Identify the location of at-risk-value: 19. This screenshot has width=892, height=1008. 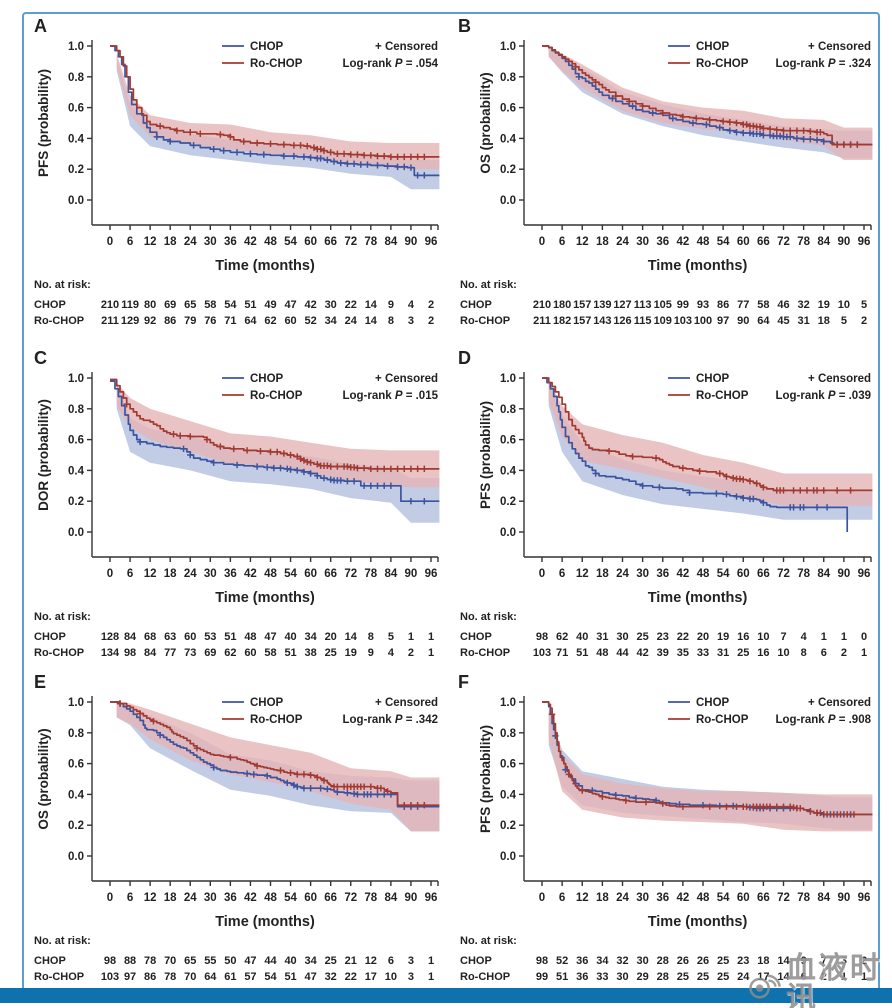
(723, 637).